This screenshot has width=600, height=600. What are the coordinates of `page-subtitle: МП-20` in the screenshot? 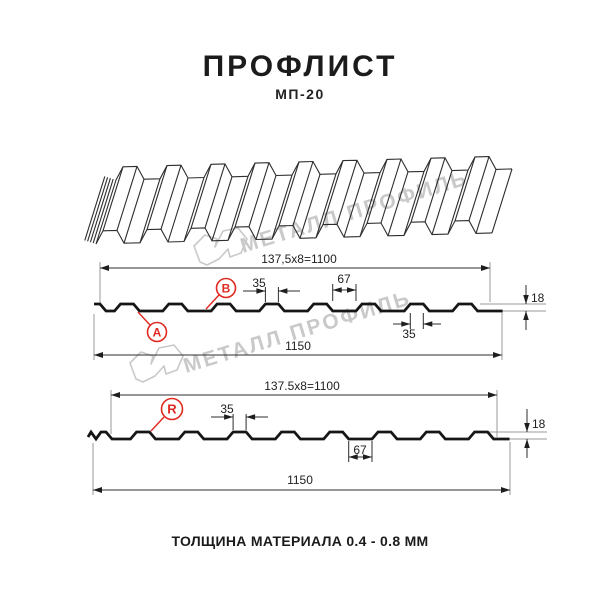 It's located at (300, 94).